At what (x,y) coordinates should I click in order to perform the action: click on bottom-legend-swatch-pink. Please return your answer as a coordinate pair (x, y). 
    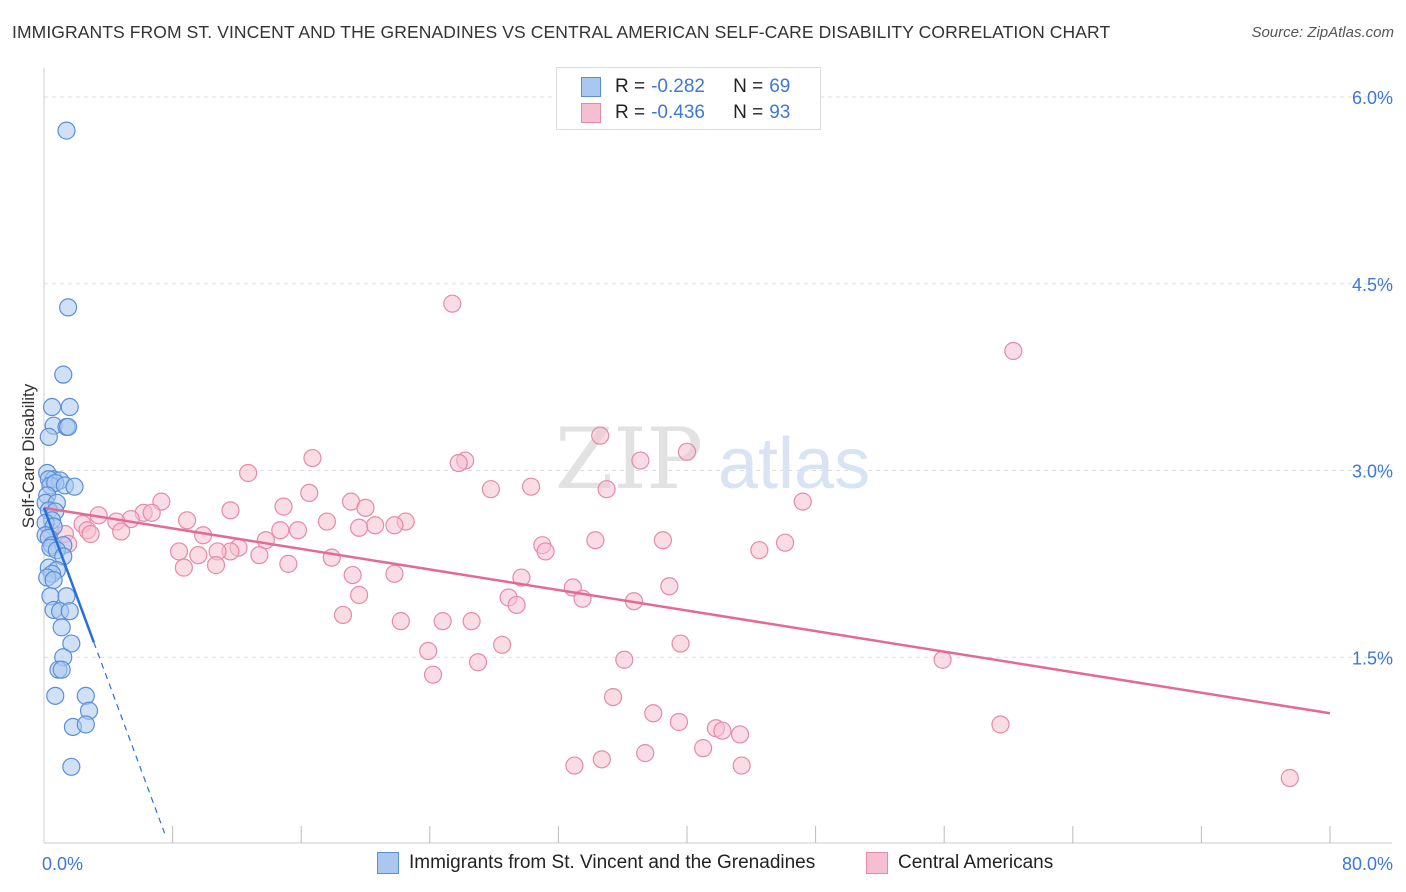
    Looking at the image, I should click on (877, 863).